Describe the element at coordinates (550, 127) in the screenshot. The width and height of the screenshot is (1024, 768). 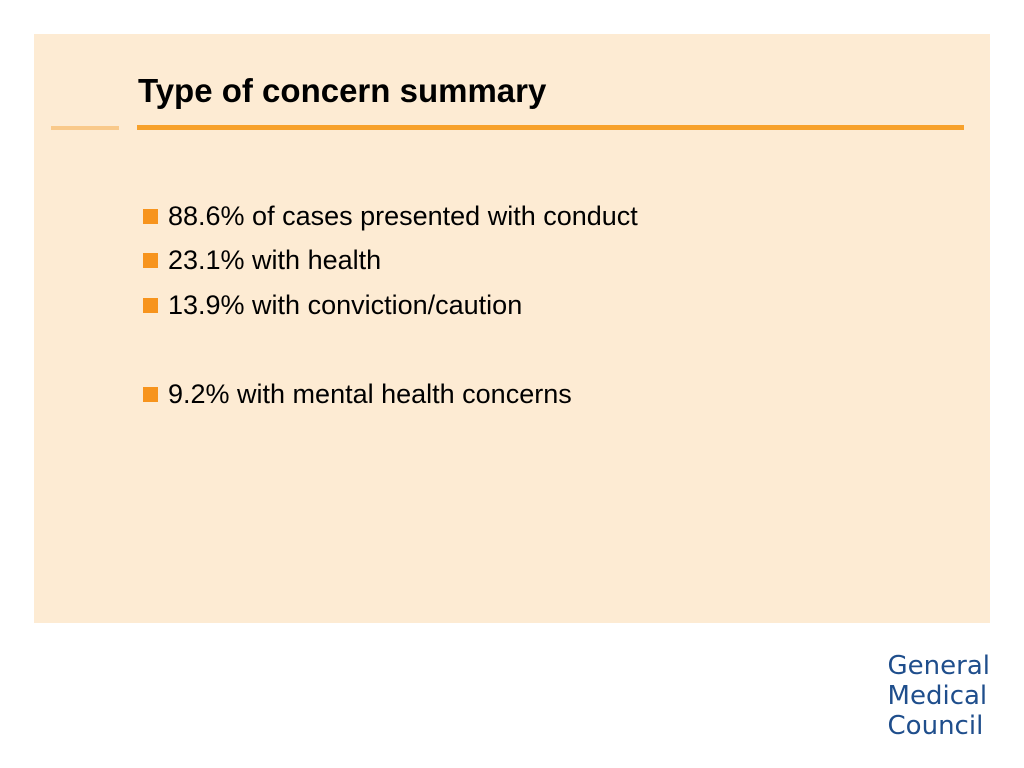
I see `title-rule` at that location.